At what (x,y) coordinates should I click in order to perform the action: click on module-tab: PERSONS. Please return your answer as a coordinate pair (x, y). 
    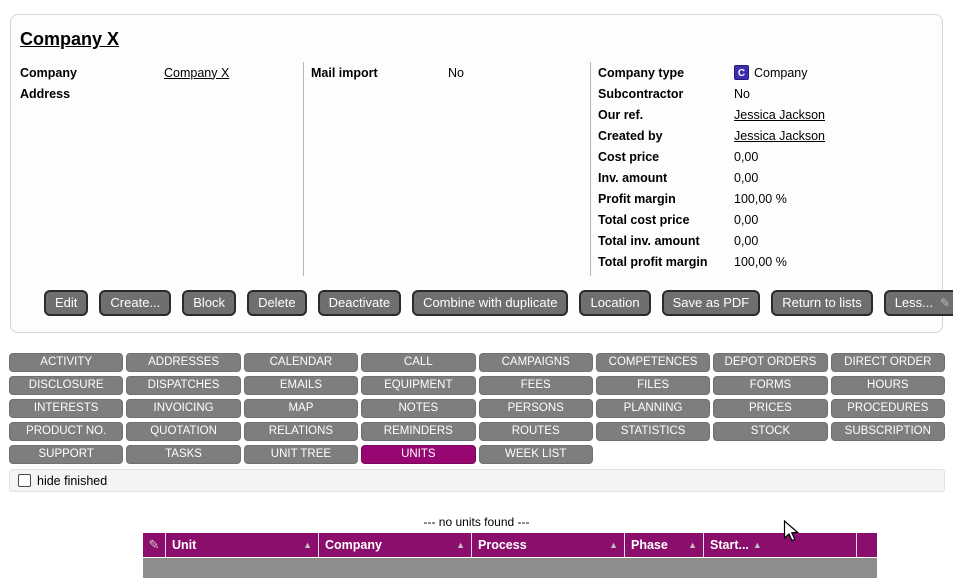
    Looking at the image, I should click on (535, 408).